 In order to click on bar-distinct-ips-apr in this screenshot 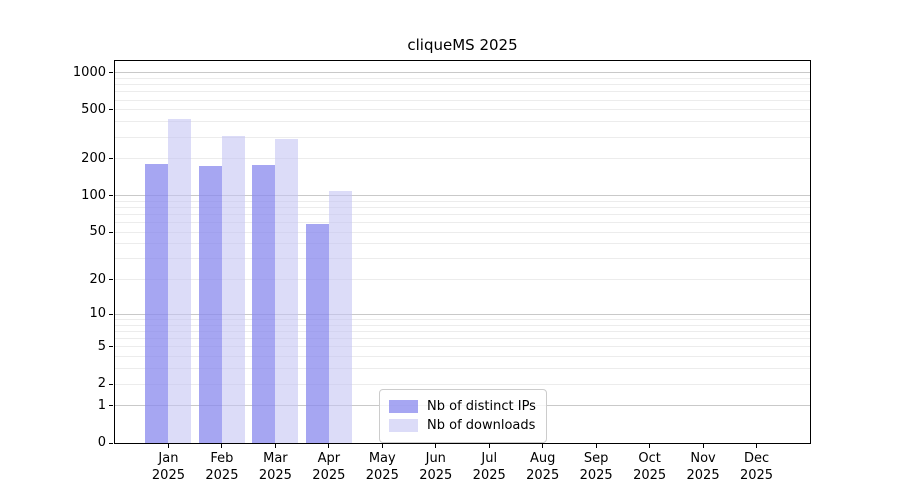, I will do `click(317, 333)`.